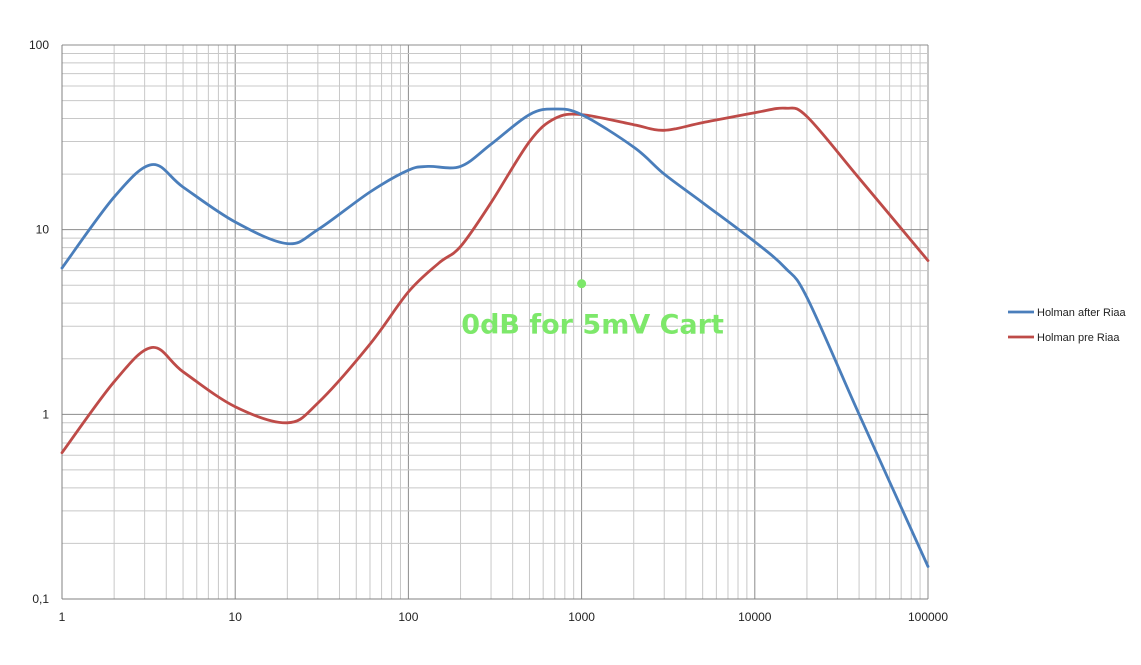  I want to click on legend-label: Holman pre Riaa, so click(1078, 338).